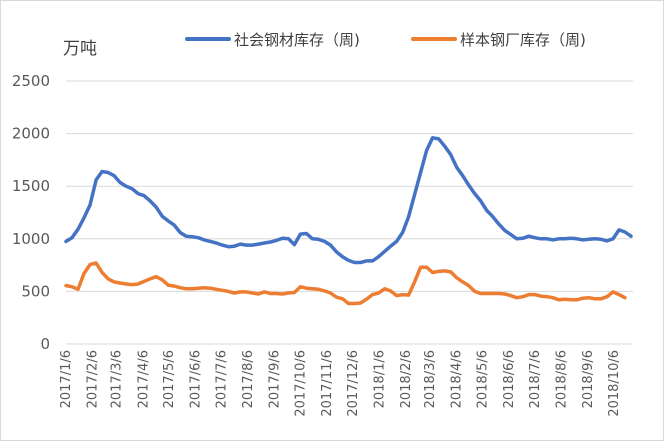  I want to click on x-tick-label: 2018/7/6, so click(535, 379).